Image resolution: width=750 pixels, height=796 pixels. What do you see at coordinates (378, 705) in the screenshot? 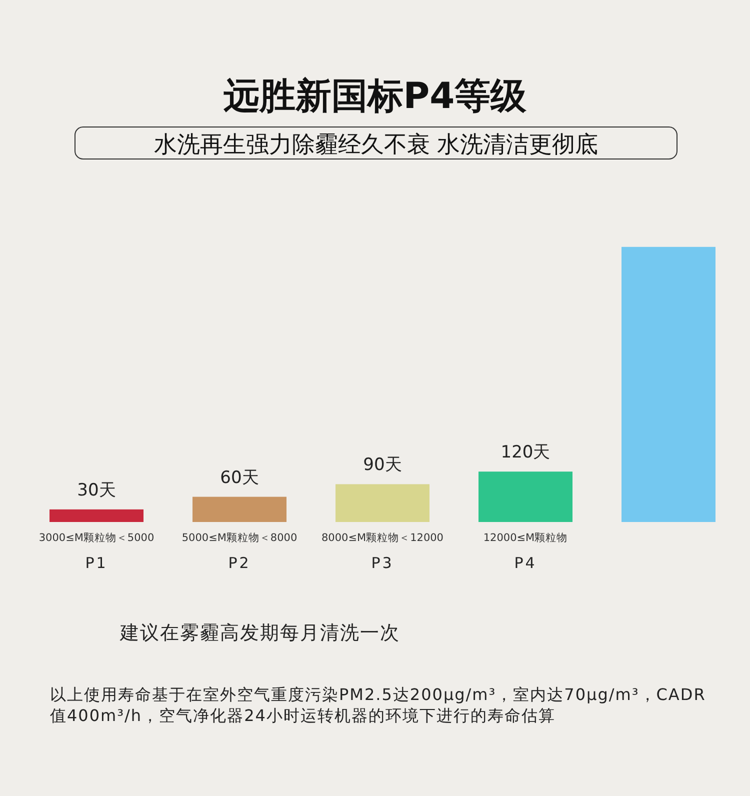
I see `text: 以上使用寿命基于在室外空气重度污染PM2.5达200μg/m³，室内达70μg/m³，CADR值400m³/h，空气净化器24小时运转机器的环境下进行的寿命估算` at bounding box center [378, 705].